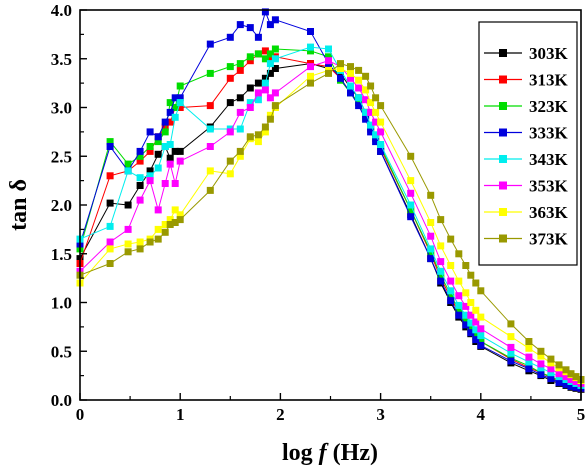 The image size is (587, 470). Describe the element at coordinates (503, 238) in the screenshot. I see `legend-marker-373K` at that location.